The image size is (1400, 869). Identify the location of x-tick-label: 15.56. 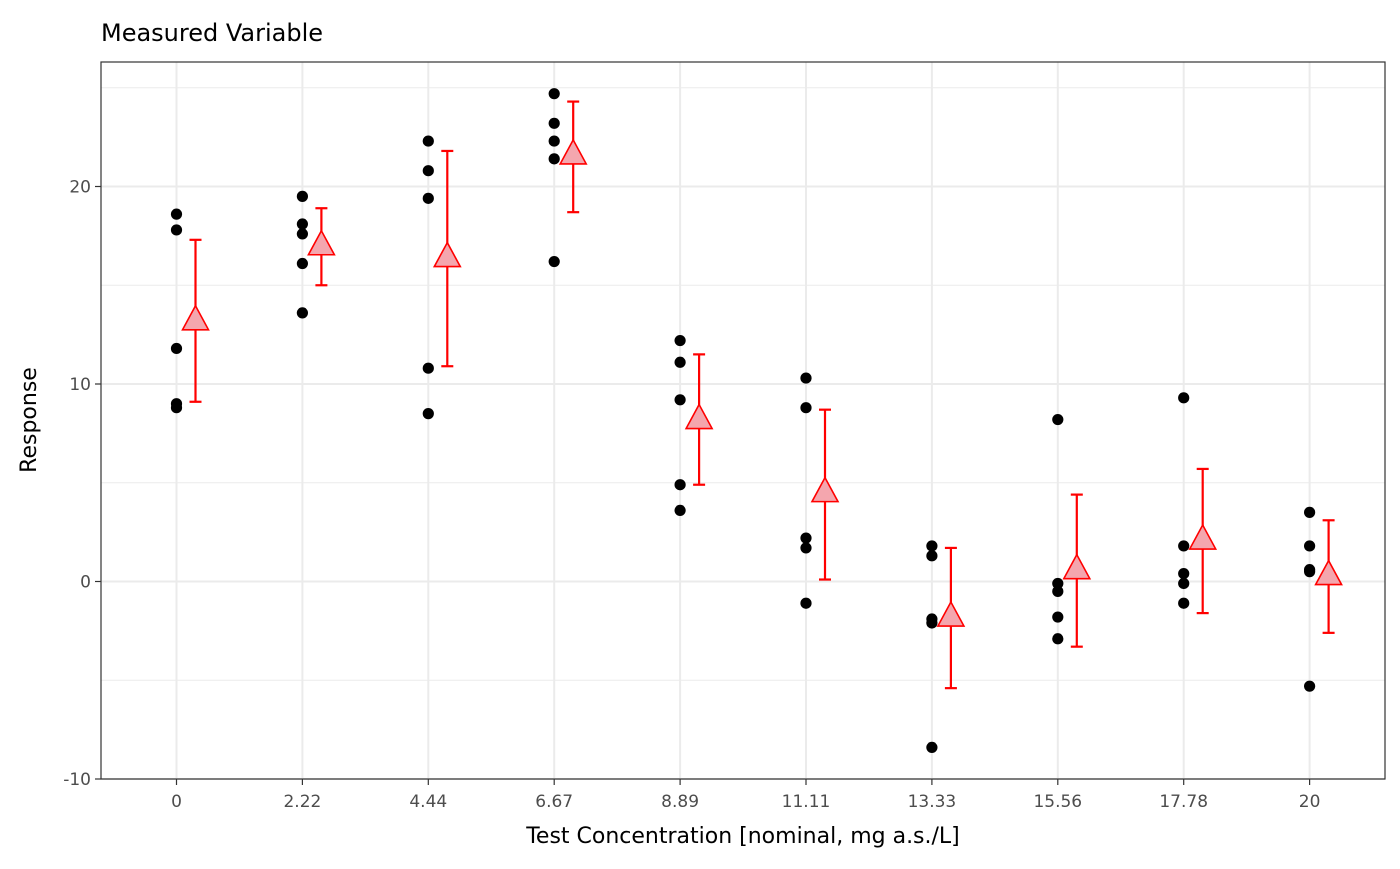
(1057, 802).